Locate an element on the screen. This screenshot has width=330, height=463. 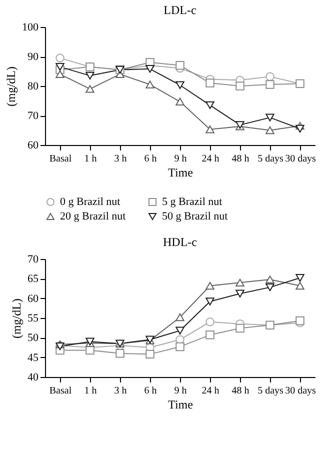
chart-title: HDL-c is located at coordinates (180, 242).